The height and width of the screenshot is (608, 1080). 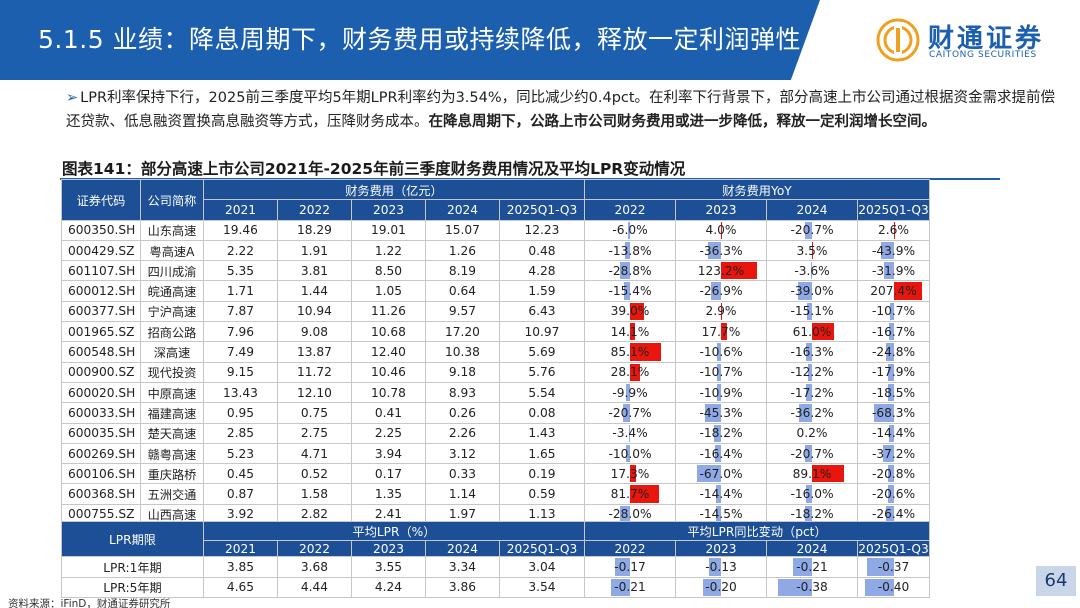 I want to click on yoy-cell: -0.13, so click(x=721, y=567).